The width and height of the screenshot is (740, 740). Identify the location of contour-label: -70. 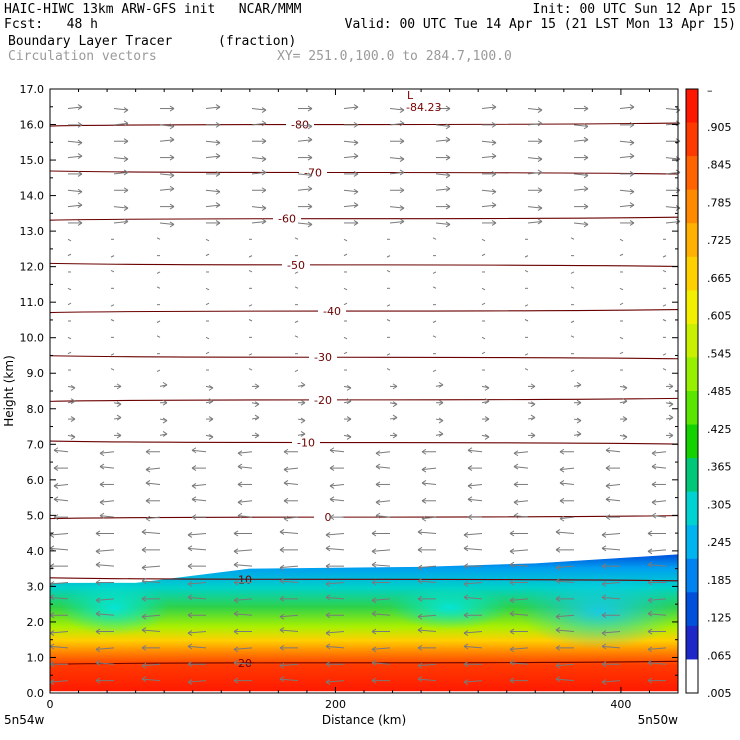
(313, 172).